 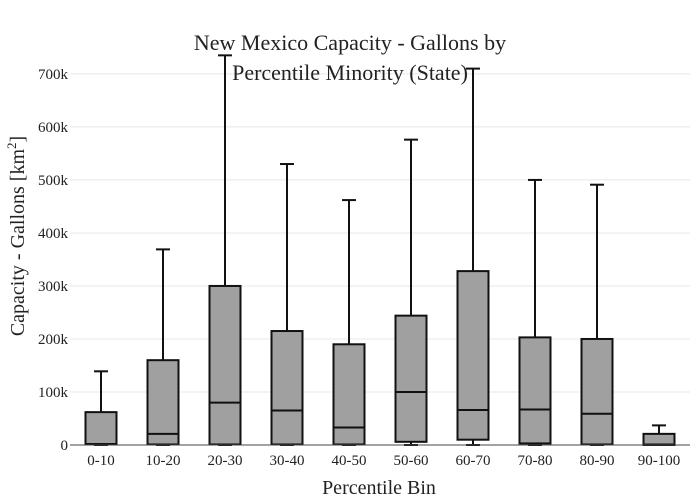 What do you see at coordinates (53, 287) in the screenshot?
I see `y-tick-label: 300k` at bounding box center [53, 287].